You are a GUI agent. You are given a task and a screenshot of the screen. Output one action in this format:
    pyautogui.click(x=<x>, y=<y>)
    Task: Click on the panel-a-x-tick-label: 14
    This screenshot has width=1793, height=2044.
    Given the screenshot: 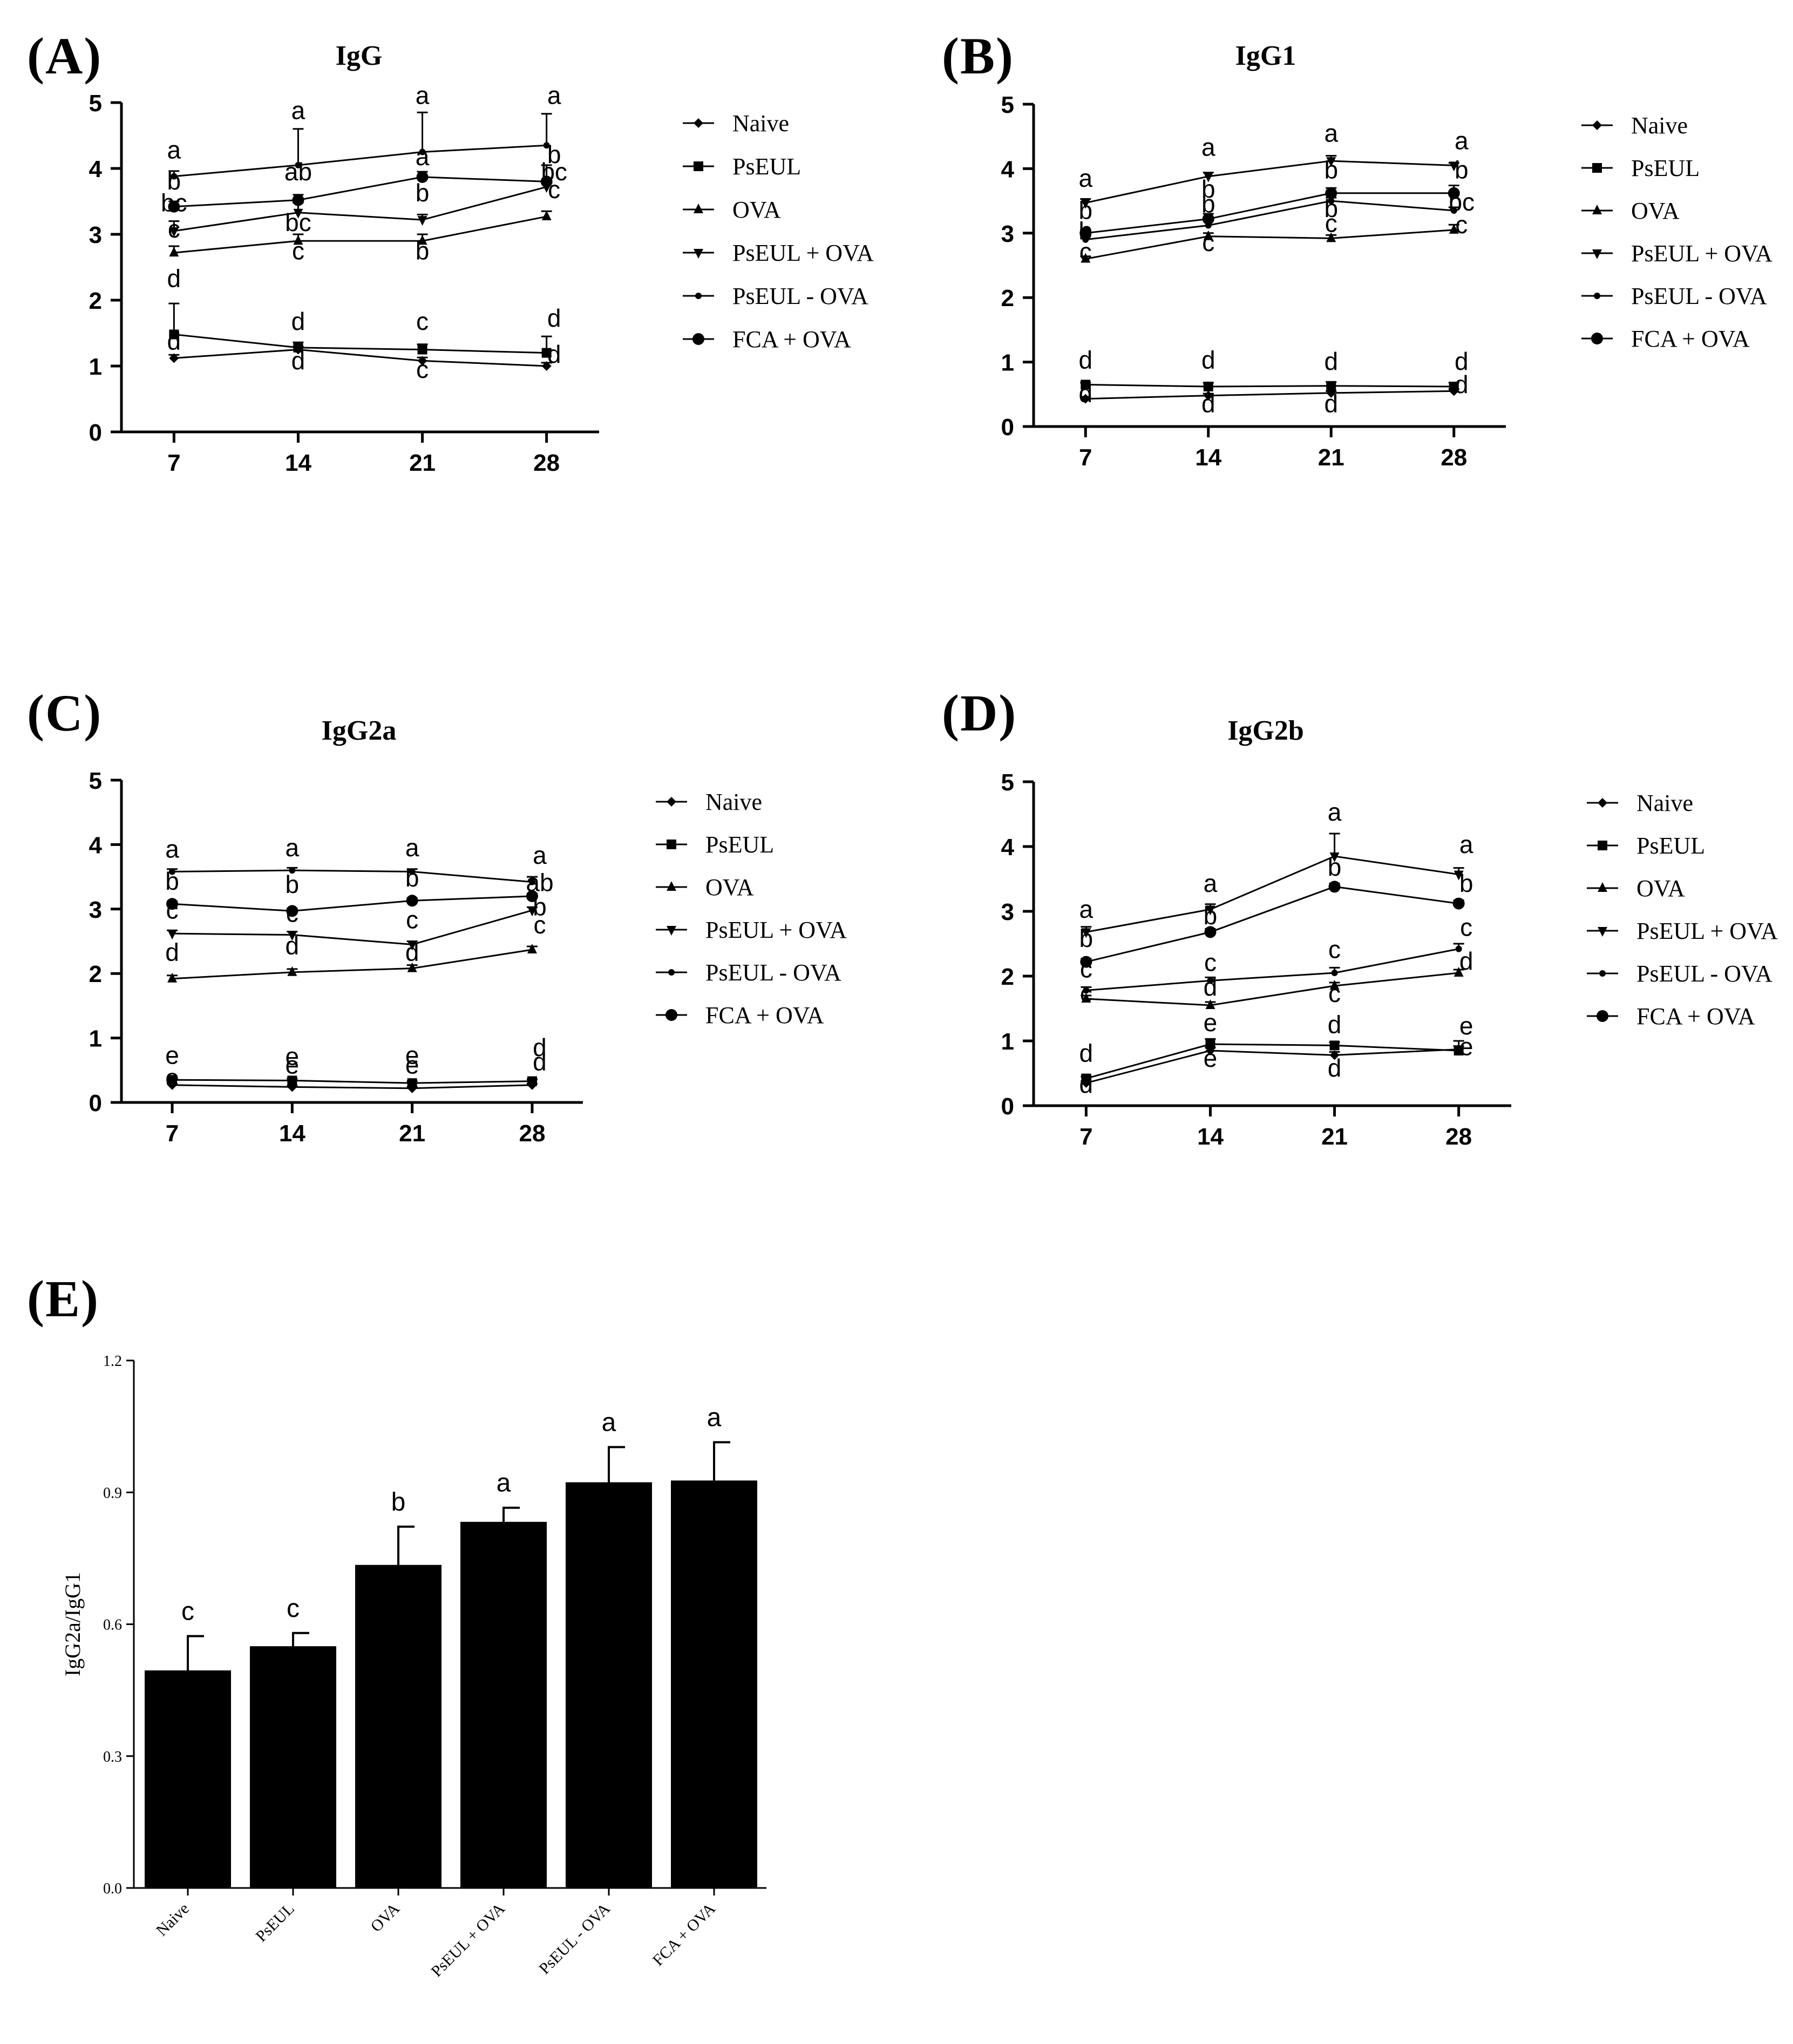 What is the action you would take?
    pyautogui.click(x=298, y=463)
    